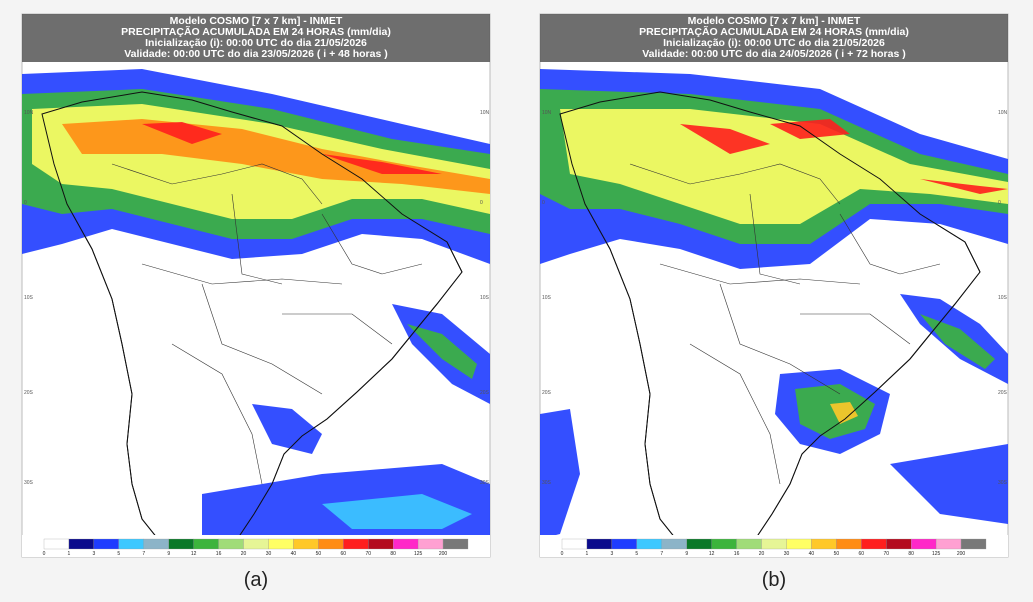 The image size is (1033, 602). I want to click on panel-caption: (a), so click(256, 580).